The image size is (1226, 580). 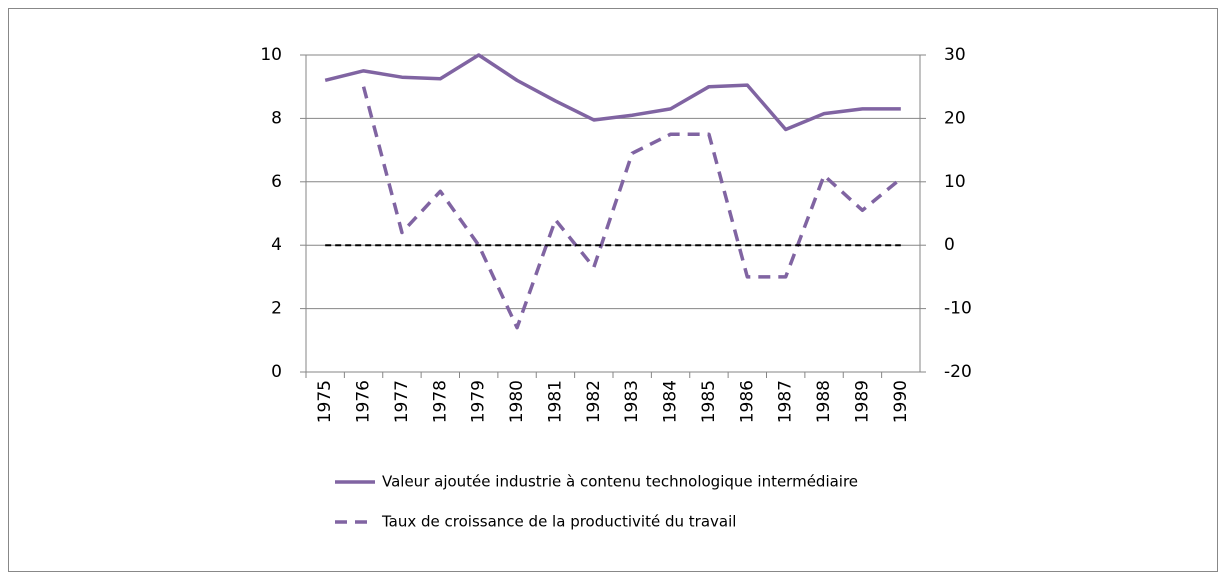 I want to click on x-tick-label: 1989, so click(x=862, y=401).